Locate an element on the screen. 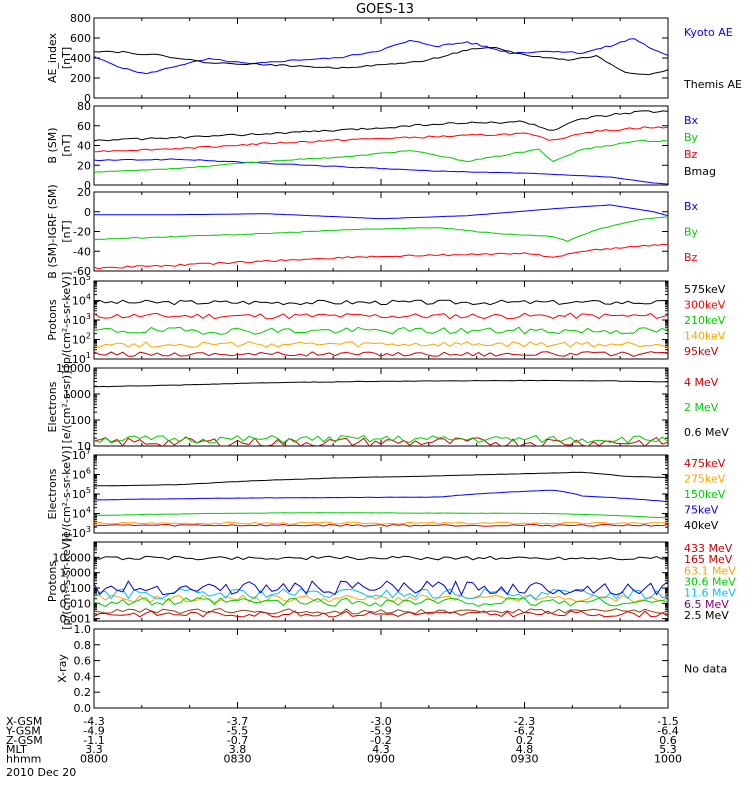  footer-value-0-0: -4.3 is located at coordinates (93, 721).